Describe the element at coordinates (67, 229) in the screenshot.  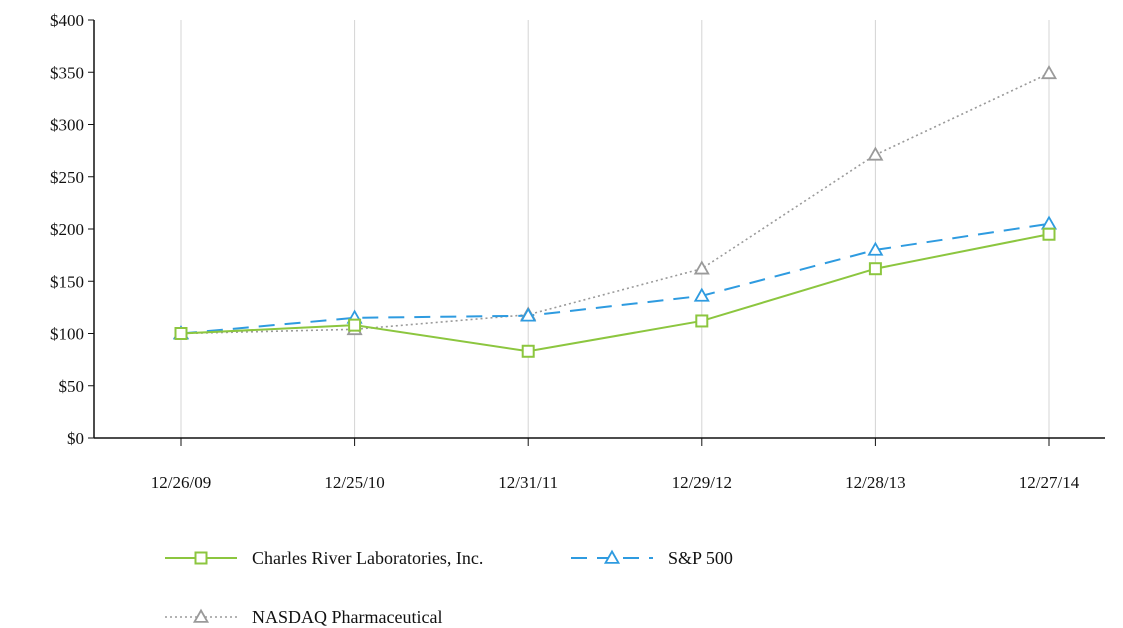
I see `y-tick-label: $200` at that location.